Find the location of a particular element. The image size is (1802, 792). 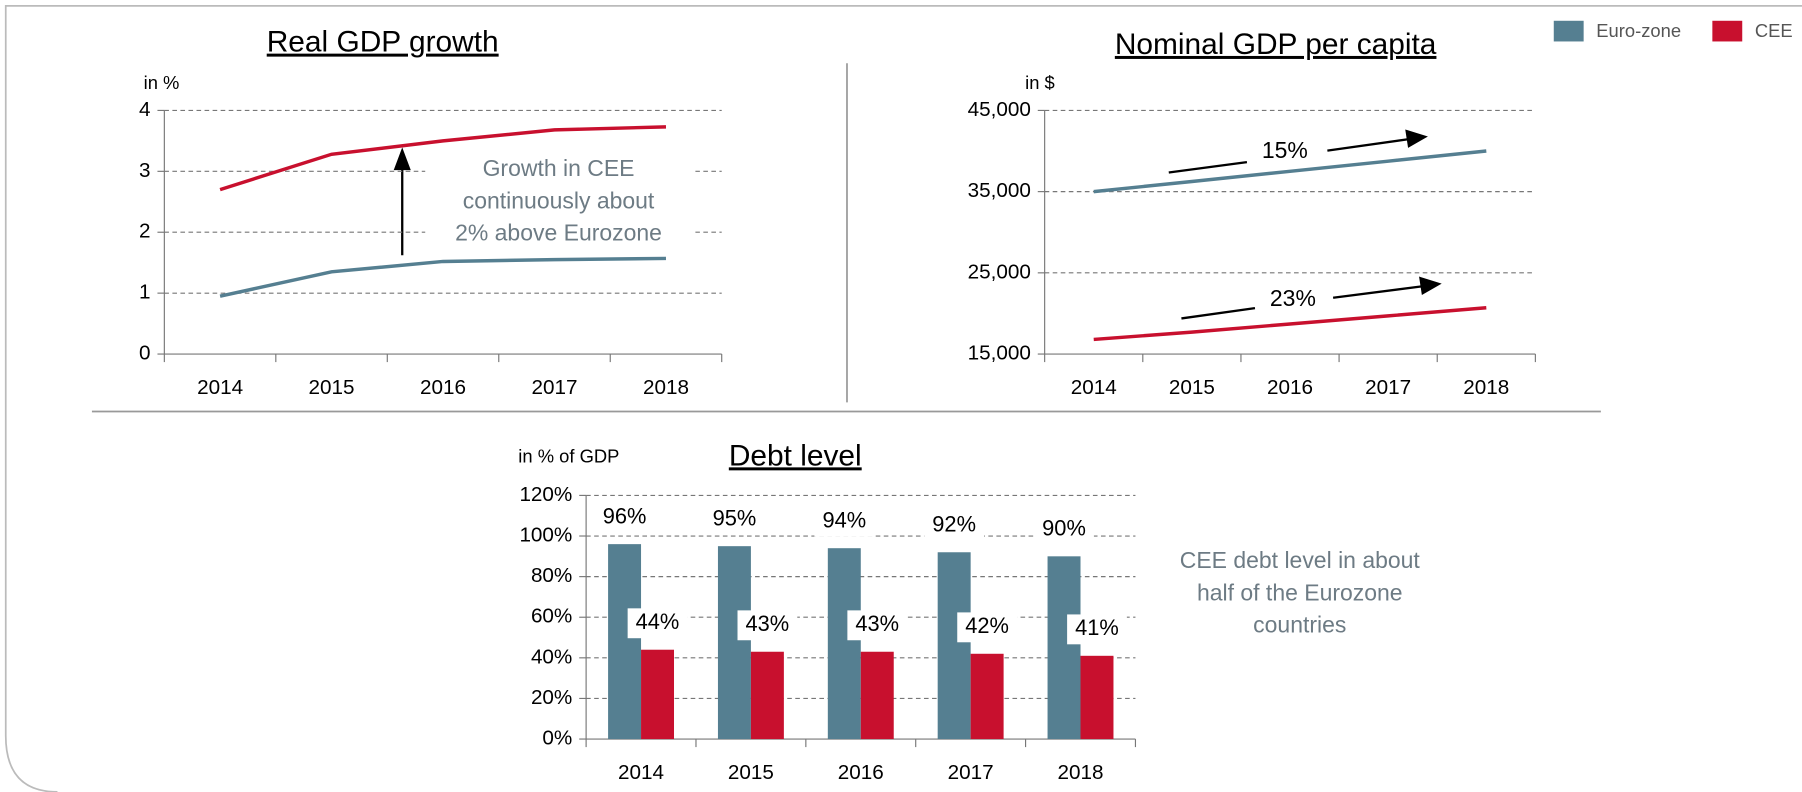

value-label: 90% is located at coordinates (1064, 528).